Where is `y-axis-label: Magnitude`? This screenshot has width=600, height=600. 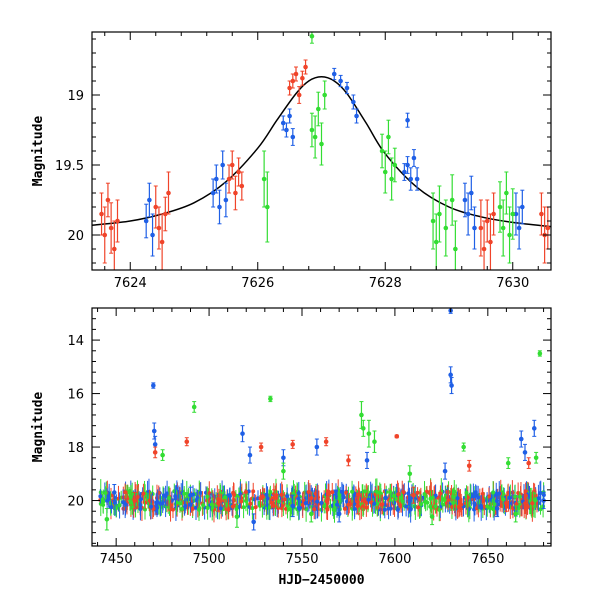 y-axis-label: Magnitude is located at coordinates (38, 151).